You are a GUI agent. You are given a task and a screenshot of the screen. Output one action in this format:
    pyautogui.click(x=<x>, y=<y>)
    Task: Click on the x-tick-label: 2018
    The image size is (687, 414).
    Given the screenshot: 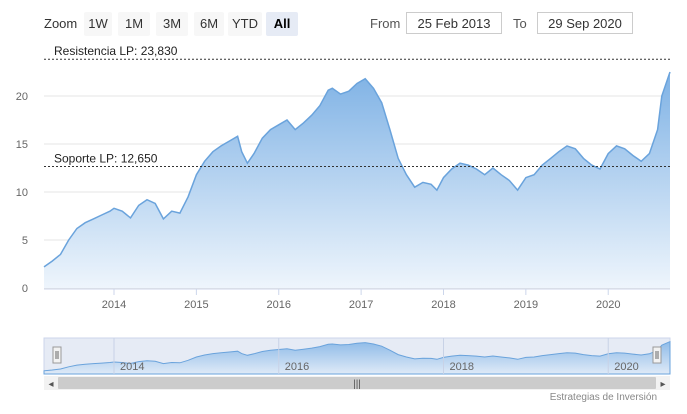 What is the action you would take?
    pyautogui.click(x=443, y=305)
    